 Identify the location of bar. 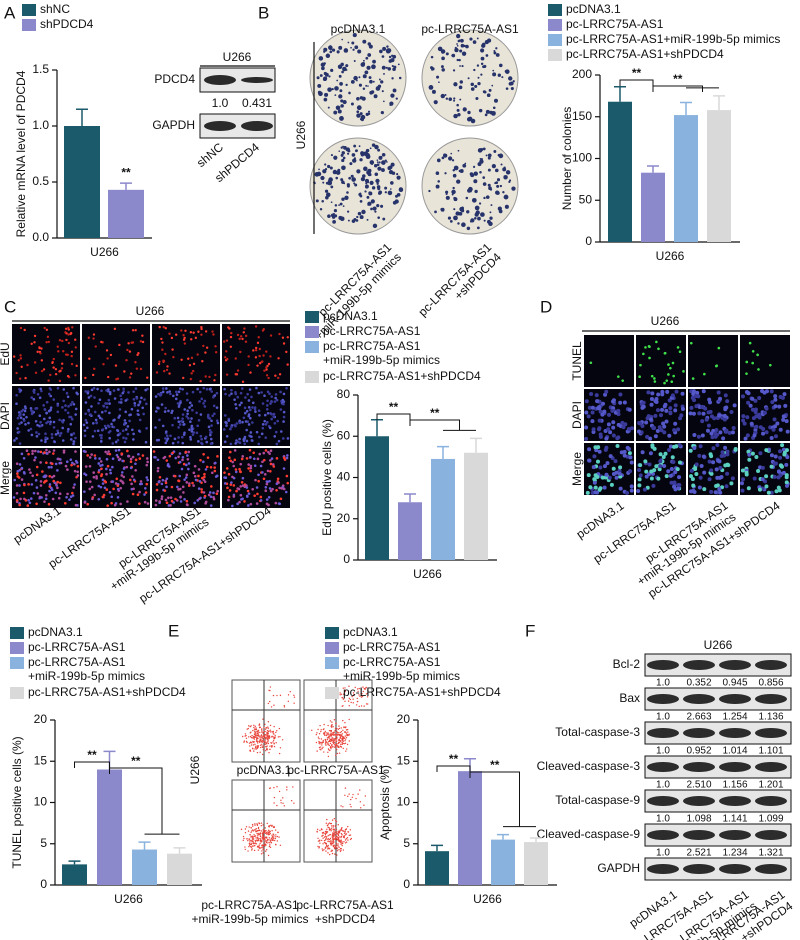
(82, 182).